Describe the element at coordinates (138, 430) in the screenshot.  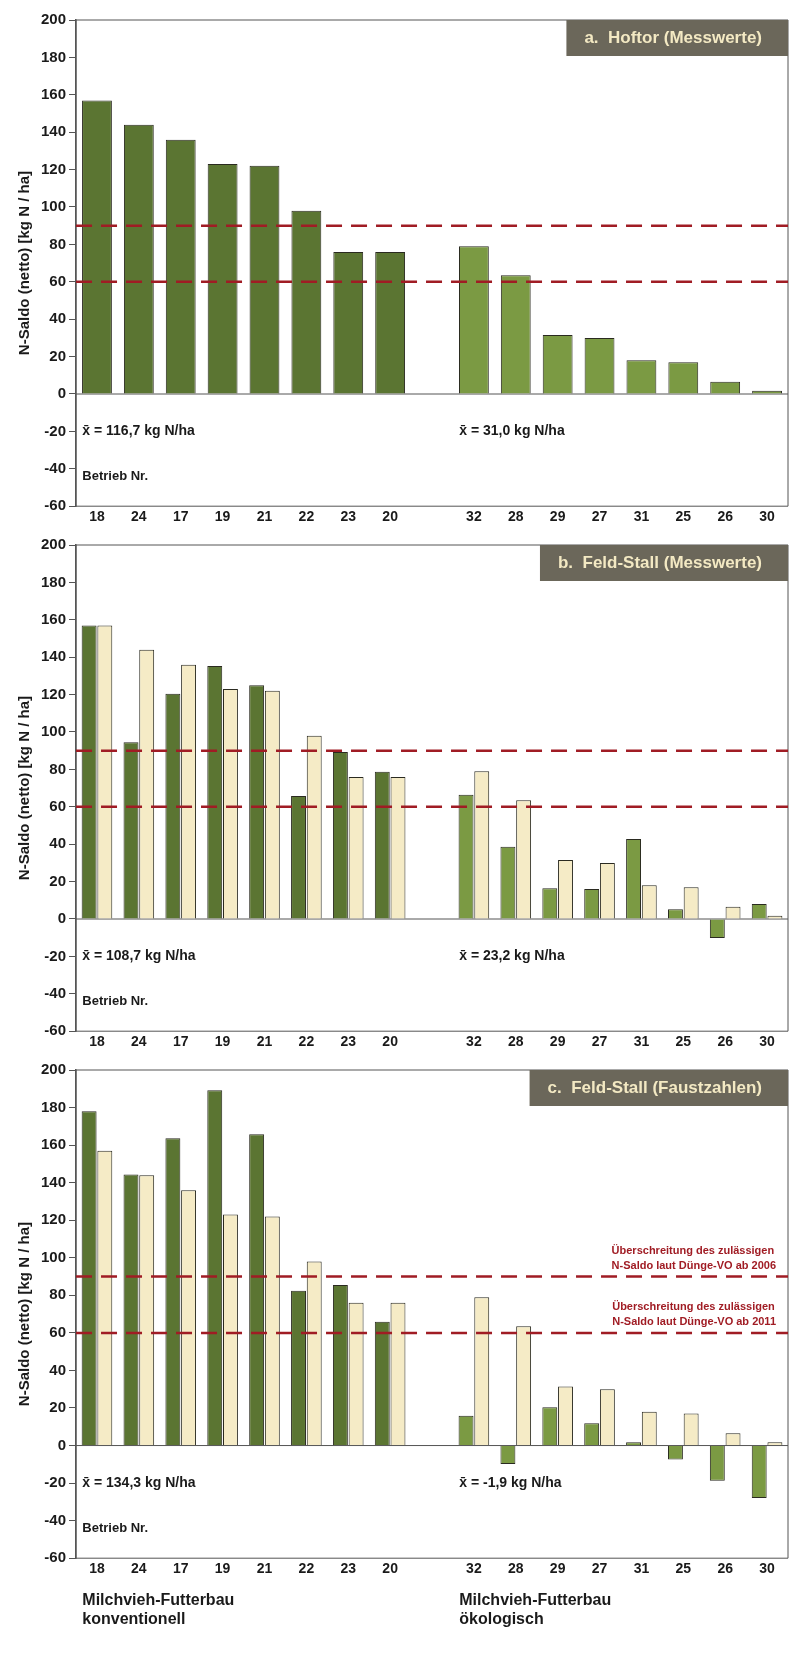
I see `annotation: x̄ = 116,7 kg N/ha` at that location.